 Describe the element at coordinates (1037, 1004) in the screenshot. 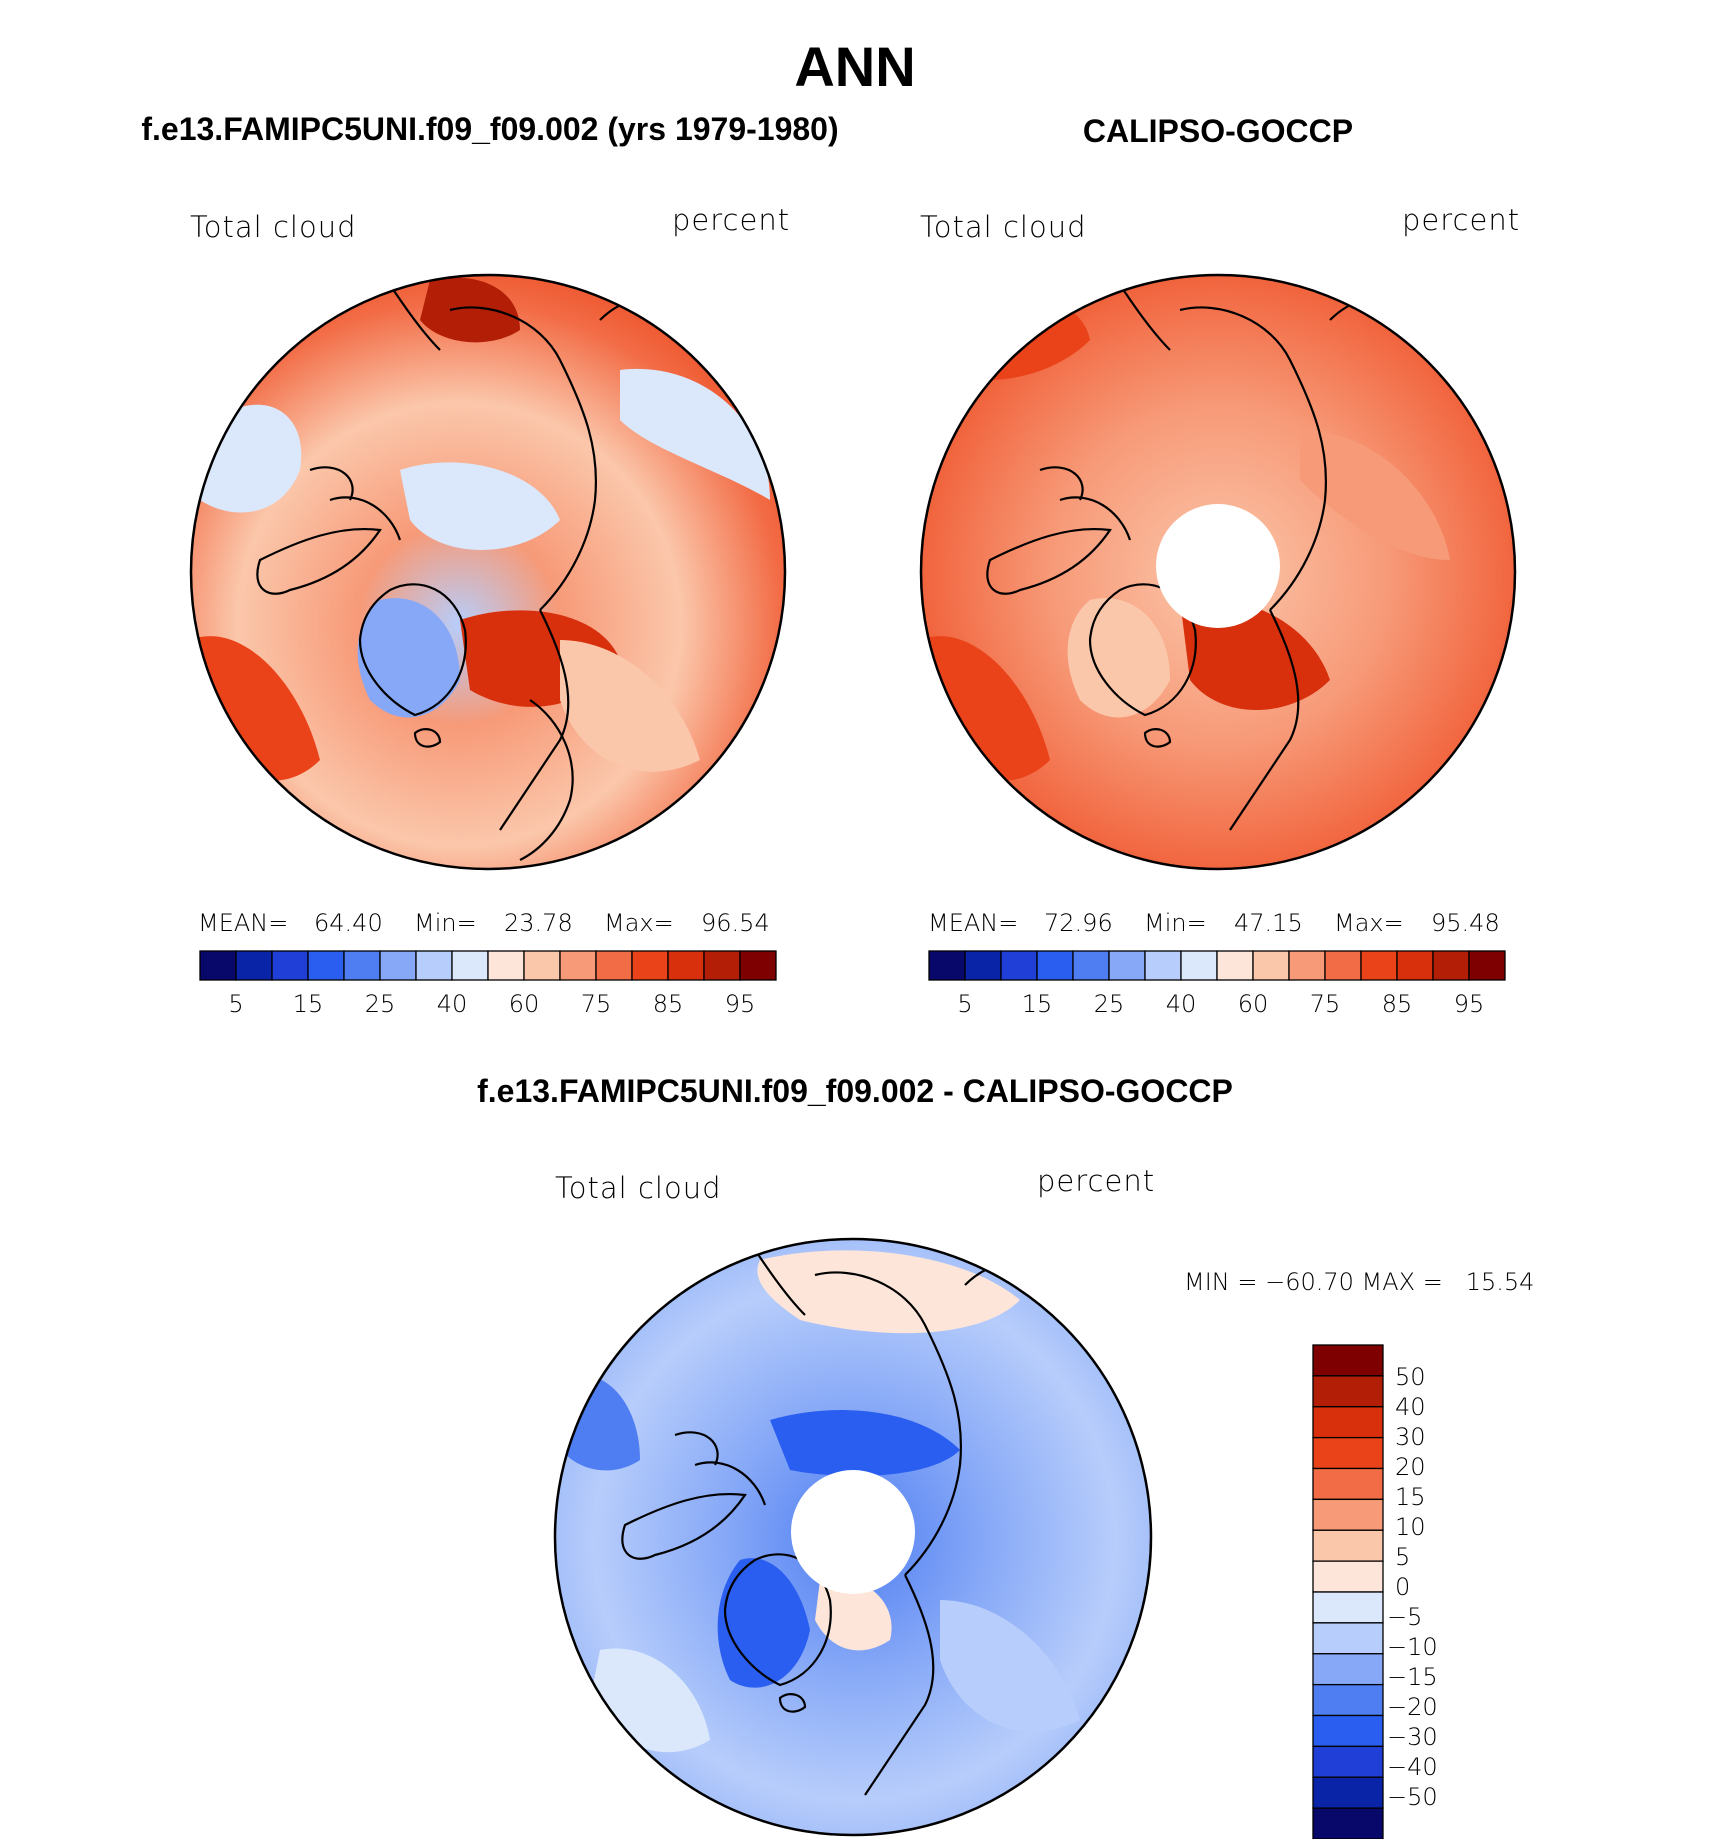

I see `panel2-colorbar-tick-label: 15` at that location.